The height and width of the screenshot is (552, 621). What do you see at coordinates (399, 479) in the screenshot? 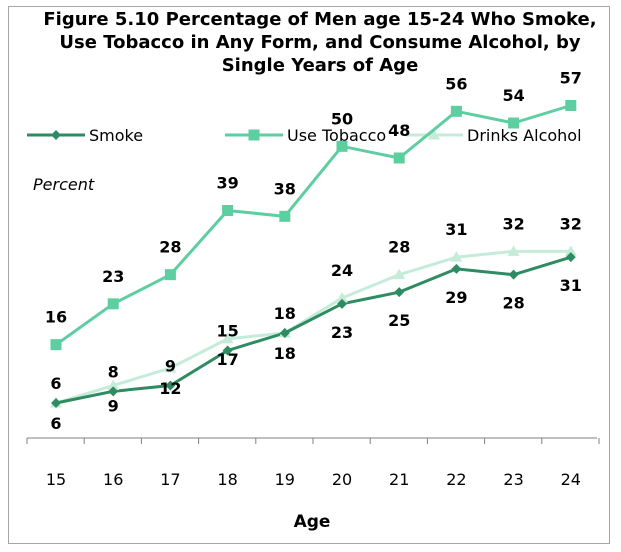
I see `x-tick-label: 21` at bounding box center [399, 479].